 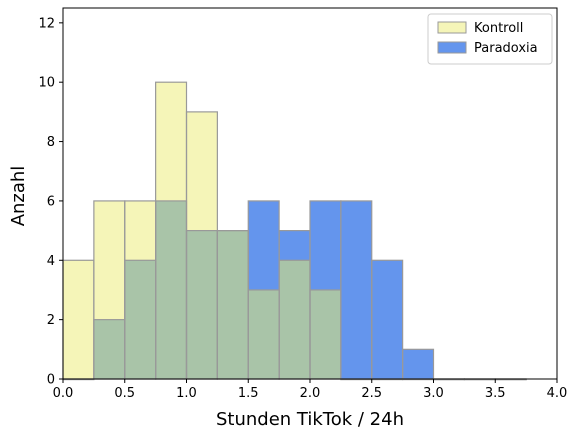 I want to click on x-tick-label: 3.5, so click(x=495, y=393).